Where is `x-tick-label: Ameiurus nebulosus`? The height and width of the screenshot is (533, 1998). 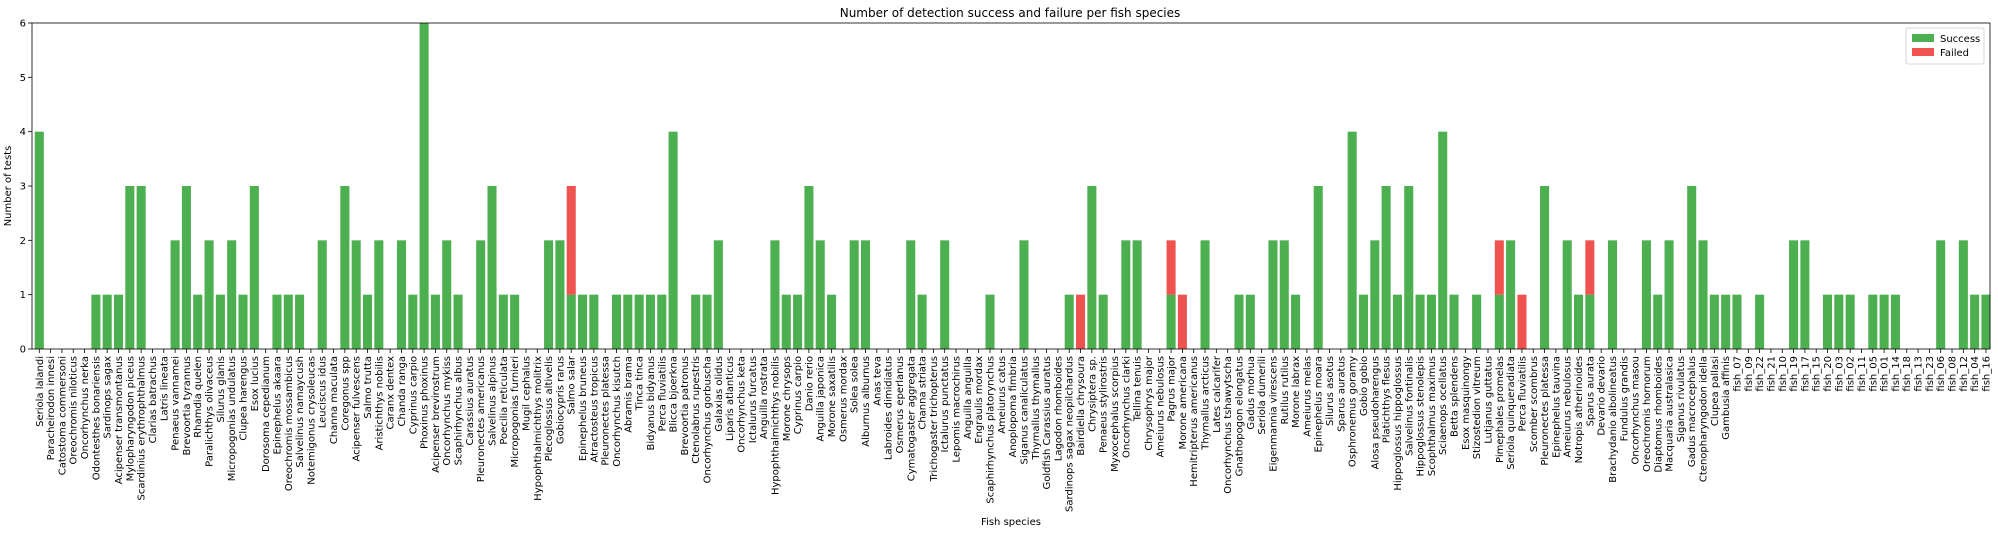
x-tick-label: Ameiurus nebulosus is located at coordinates (1568, 407).